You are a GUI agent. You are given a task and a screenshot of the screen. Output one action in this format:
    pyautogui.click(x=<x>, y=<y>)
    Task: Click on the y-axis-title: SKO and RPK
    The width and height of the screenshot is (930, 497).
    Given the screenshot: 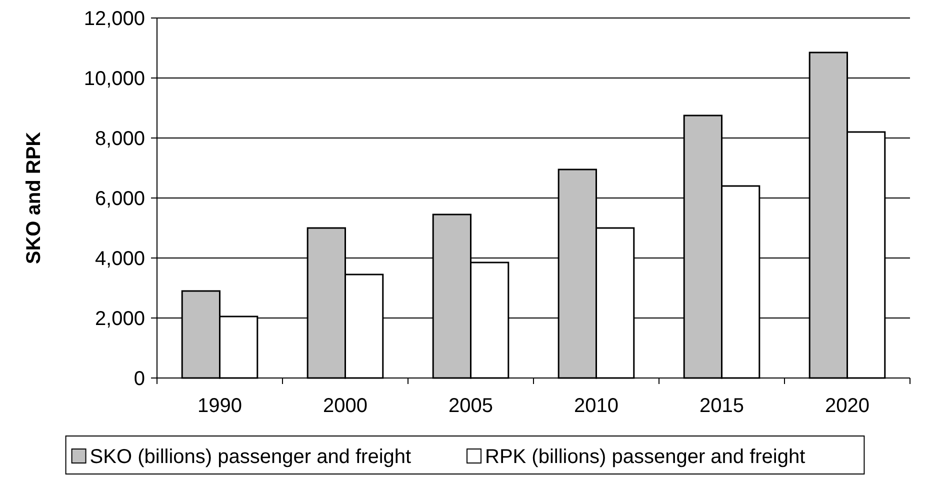 What is the action you would take?
    pyautogui.click(x=34, y=197)
    